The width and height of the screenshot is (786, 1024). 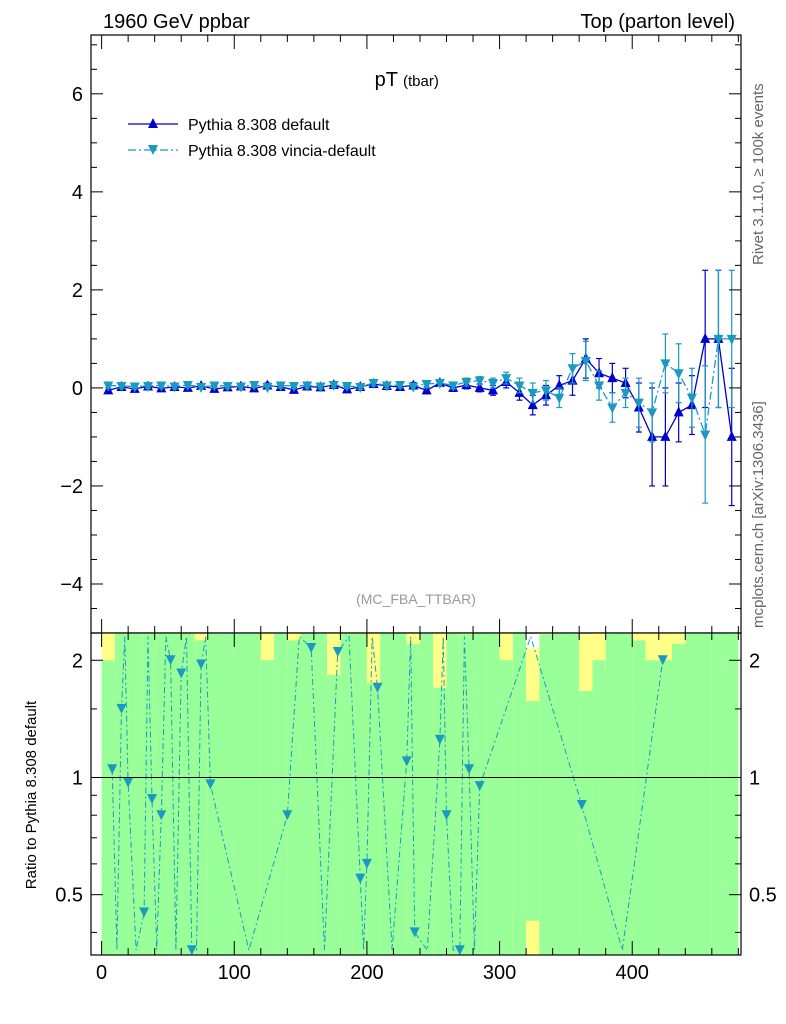 I want to click on ratio-y-tick-label: 0.5, so click(x=69, y=896).